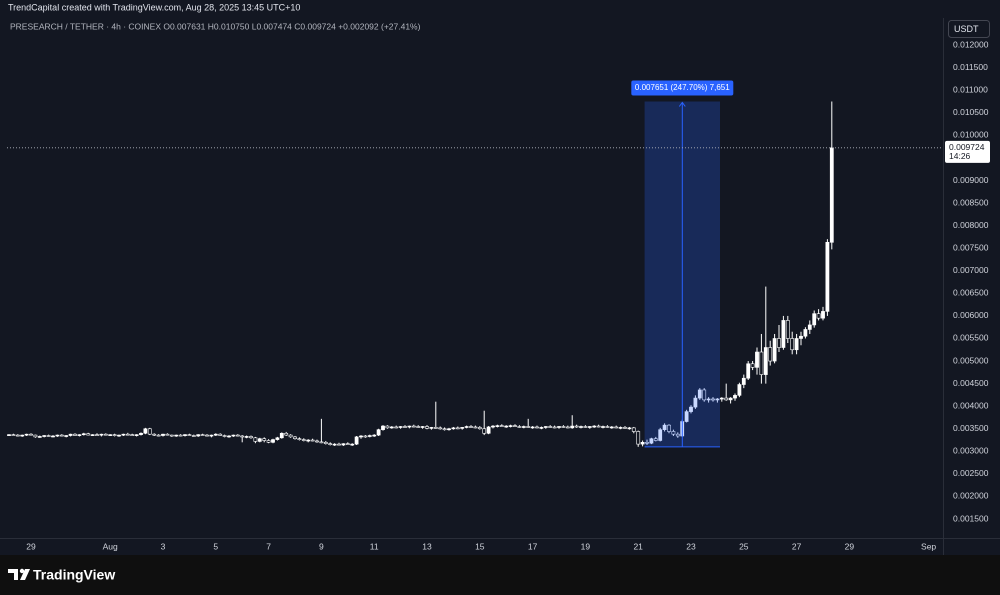 The image size is (1000, 595). I want to click on currency-box, so click(969, 29).